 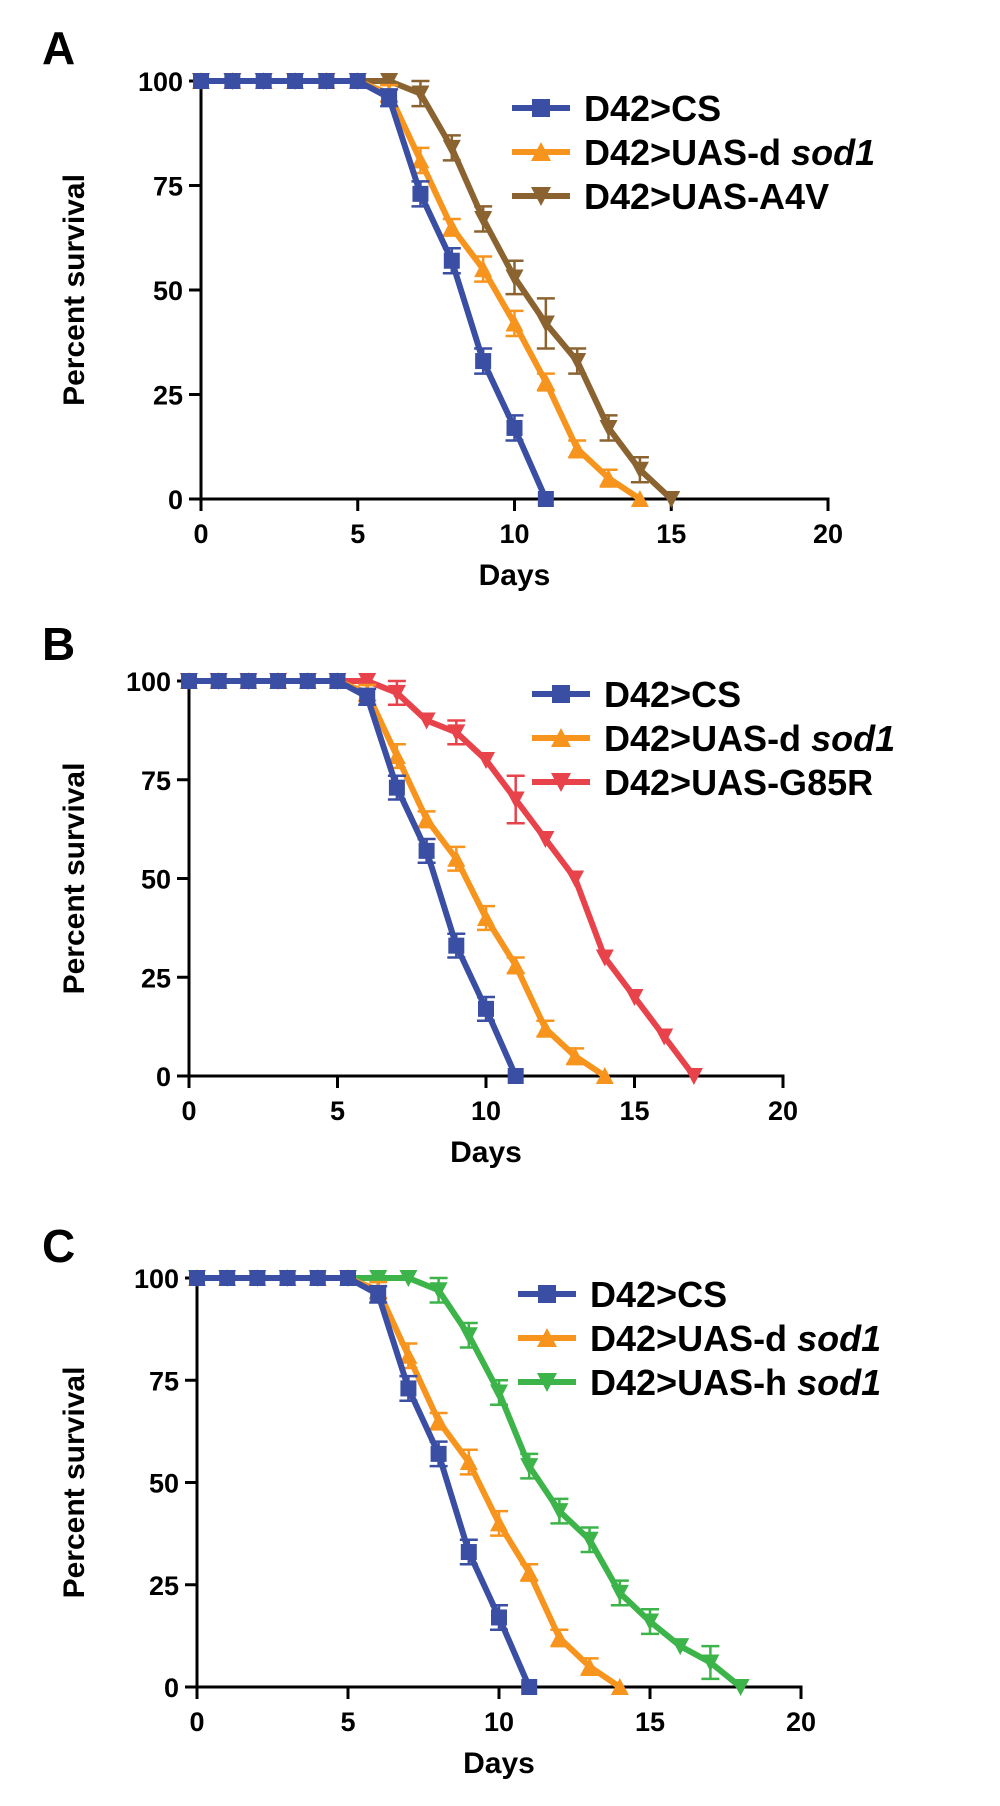 What do you see at coordinates (738, 782) in the screenshot?
I see `legend-label: D42>UAS-G85R` at bounding box center [738, 782].